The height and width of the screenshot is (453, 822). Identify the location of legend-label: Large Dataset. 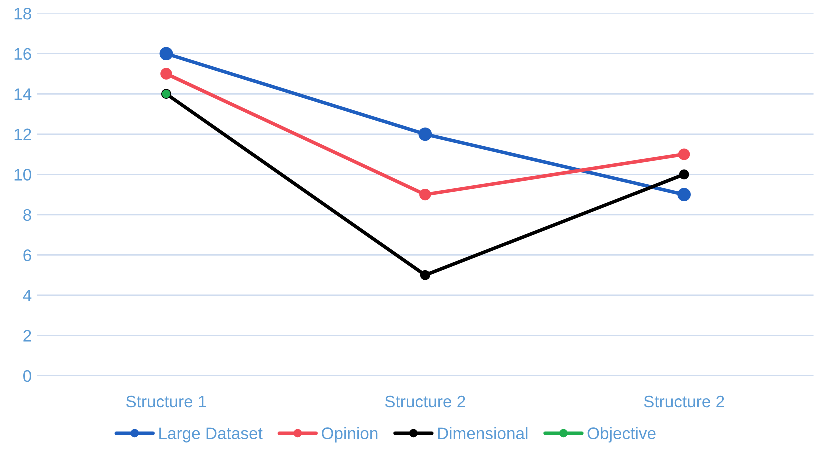
(211, 435).